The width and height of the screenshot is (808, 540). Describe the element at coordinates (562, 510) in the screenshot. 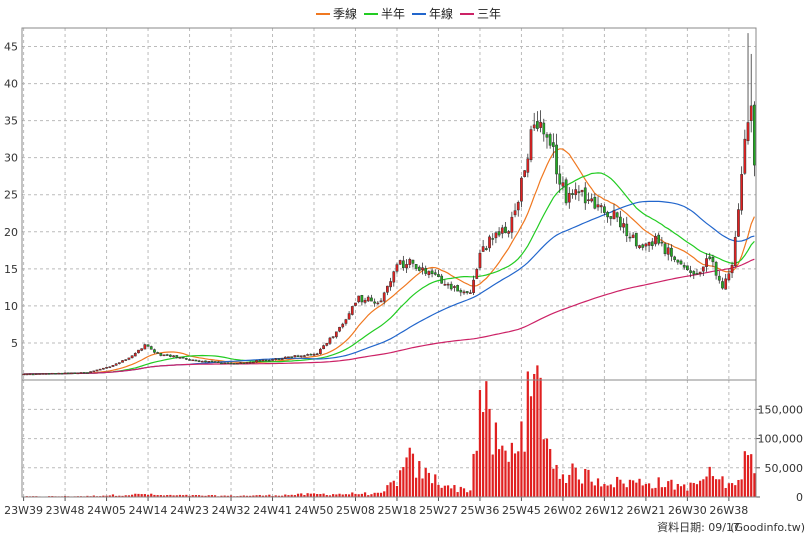

I see `x-tick-label: 26W02` at that location.